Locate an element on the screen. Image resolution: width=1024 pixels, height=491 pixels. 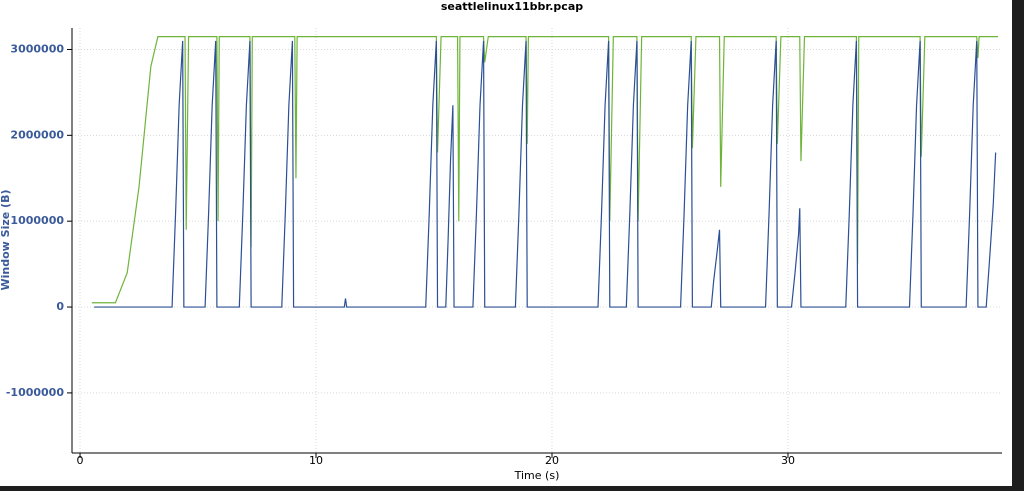
x-tick-label: 20 is located at coordinates (552, 460).